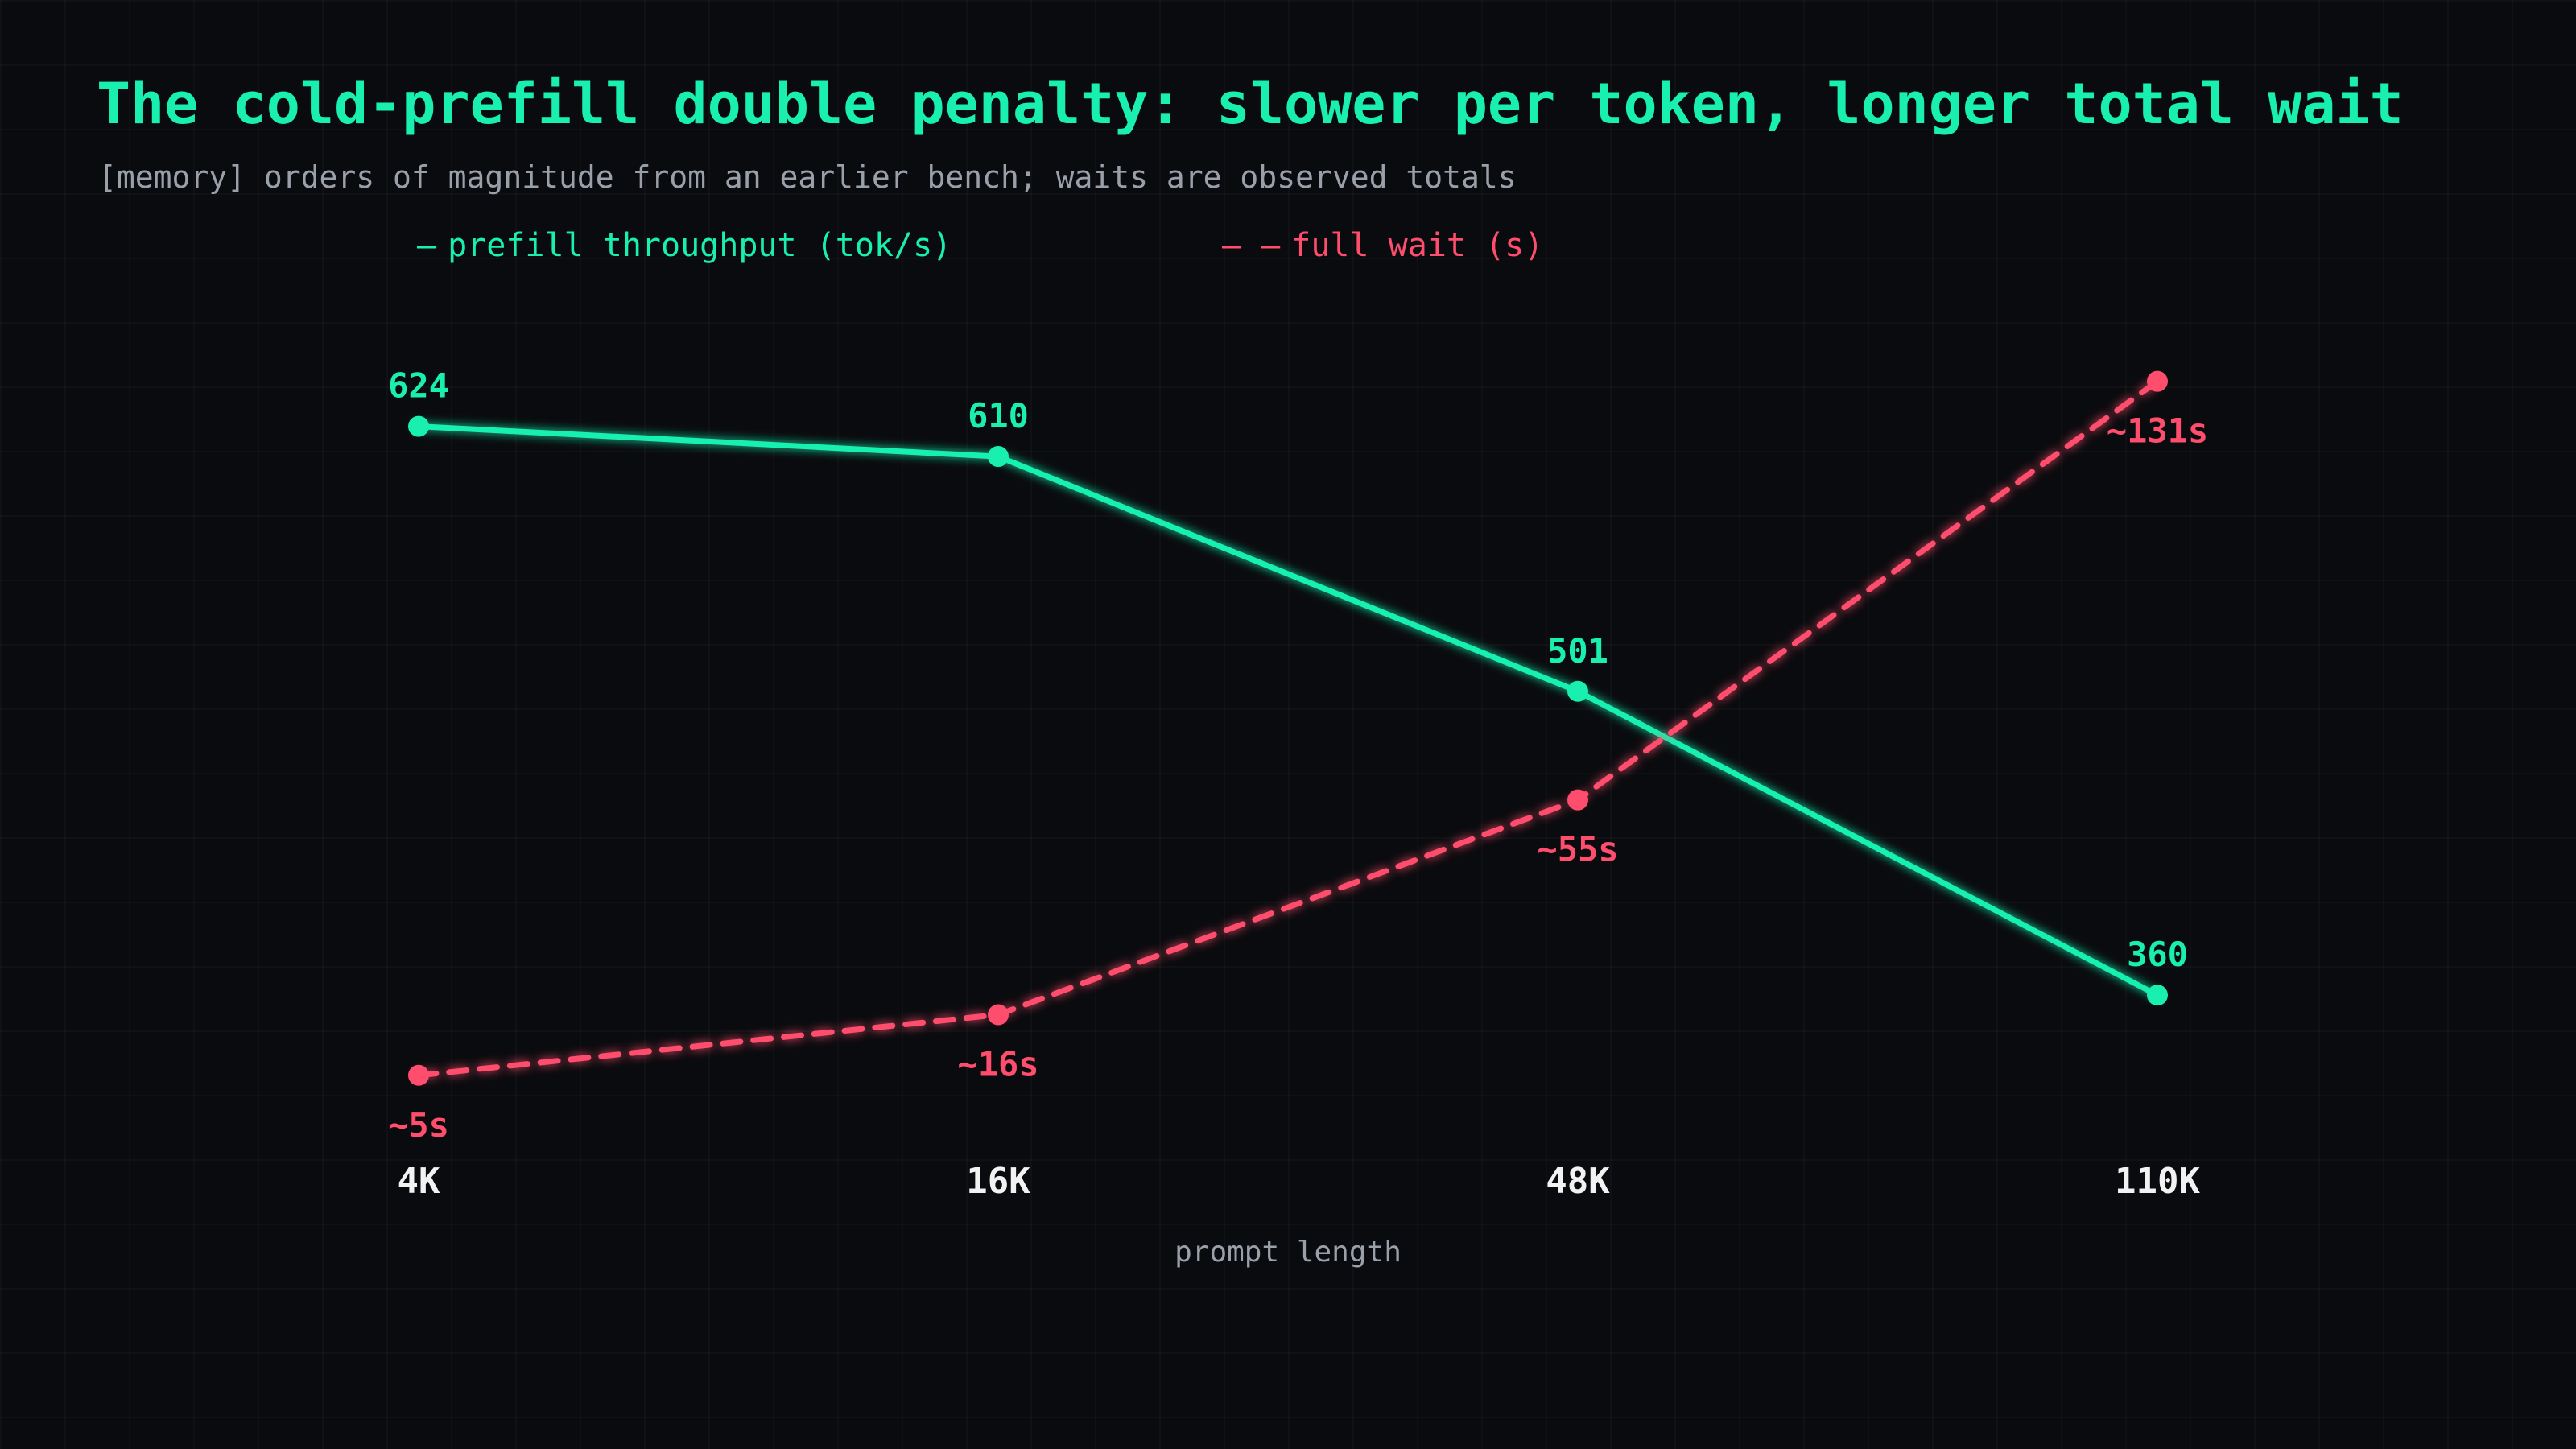 The image size is (2576, 1449). Describe the element at coordinates (998, 1181) in the screenshot. I see `x-tick-label-1: 16K` at that location.